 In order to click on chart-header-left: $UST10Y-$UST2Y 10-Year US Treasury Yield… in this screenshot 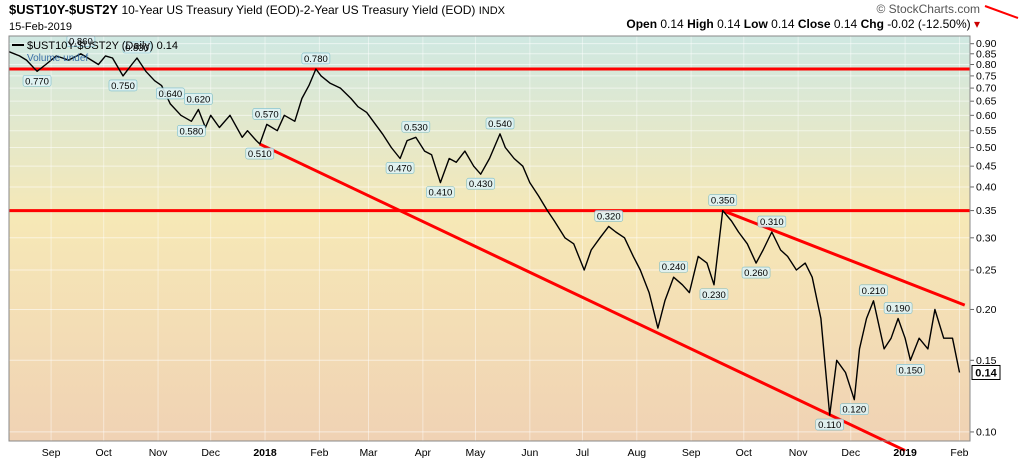, I will do `click(257, 18)`.